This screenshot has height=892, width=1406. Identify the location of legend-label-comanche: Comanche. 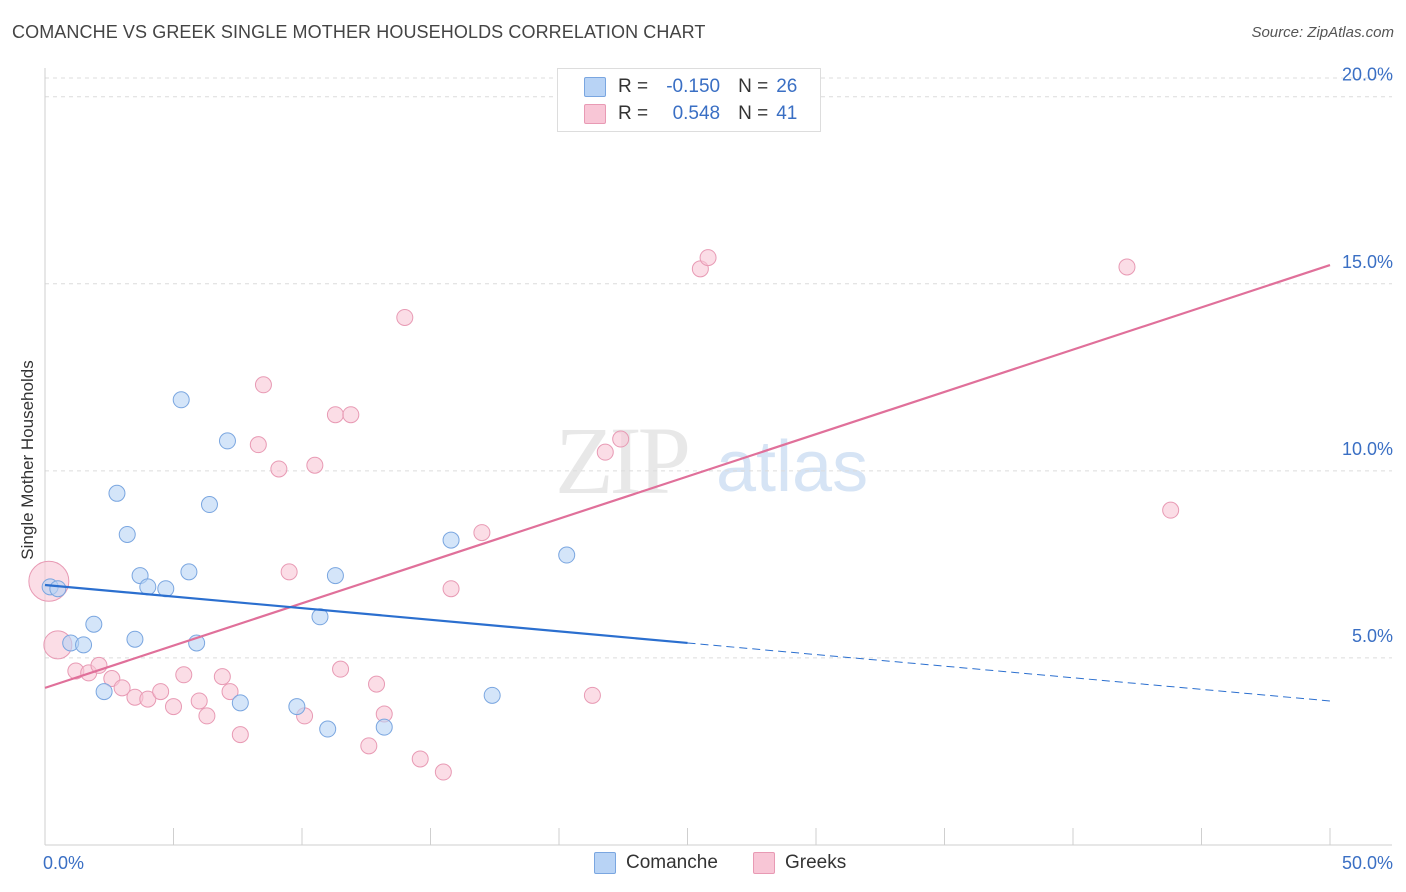
(672, 862).